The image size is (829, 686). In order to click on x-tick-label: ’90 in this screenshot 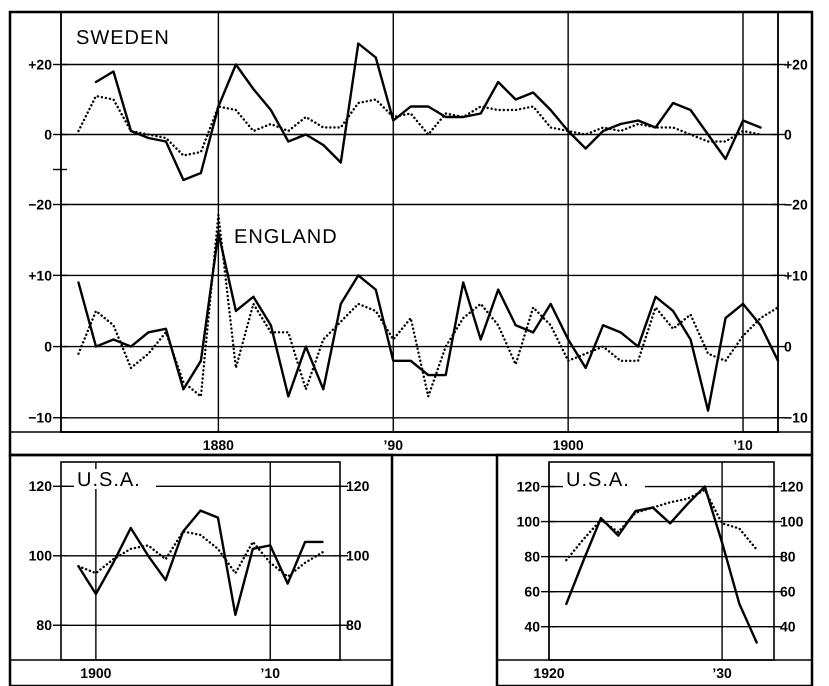, I will do `click(394, 445)`.